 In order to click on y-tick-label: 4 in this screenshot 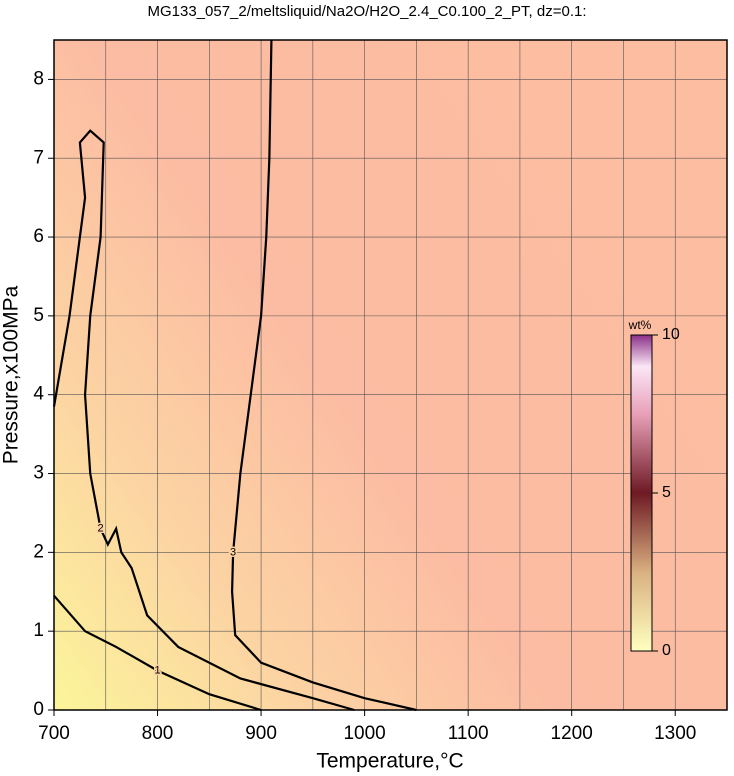, I will do `click(38, 394)`.